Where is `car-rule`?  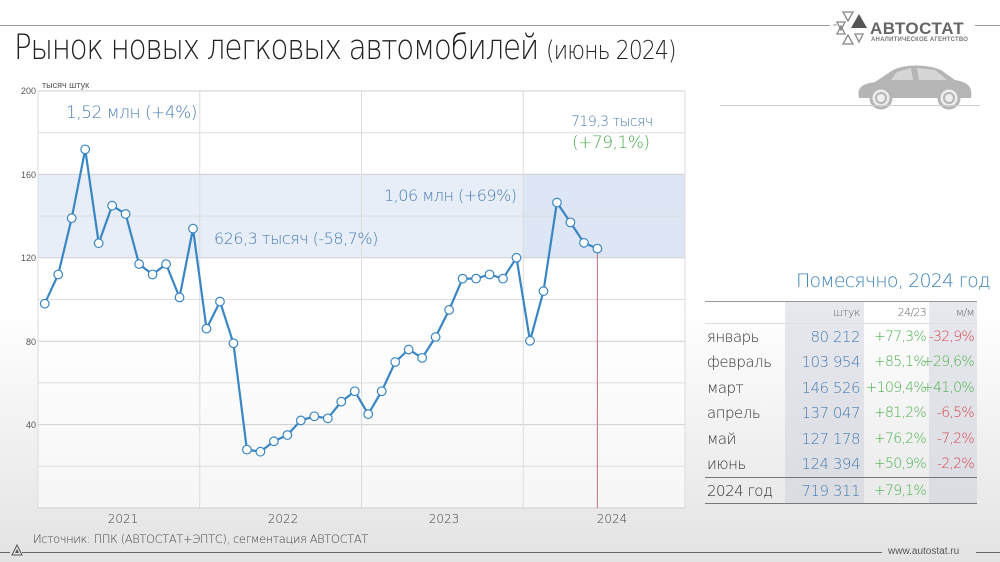 car-rule is located at coordinates (850, 105).